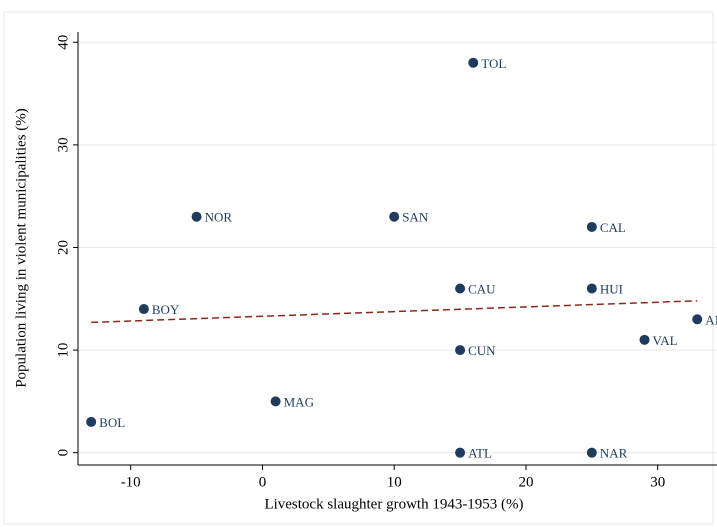 The height and width of the screenshot is (527, 717). I want to click on y-tick-label: 10, so click(63, 350).